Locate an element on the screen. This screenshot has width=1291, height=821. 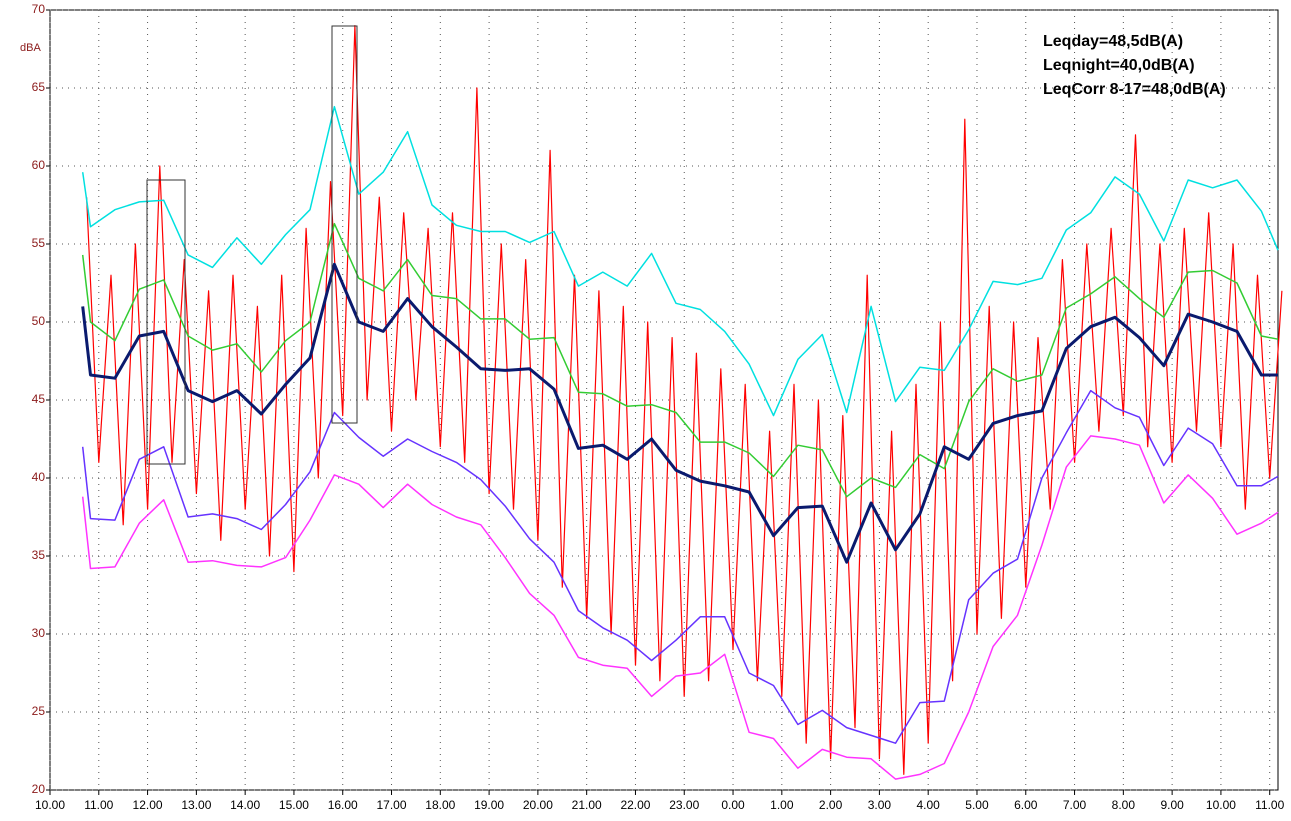
x-tick-label: 4.00 is located at coordinates (929, 805).